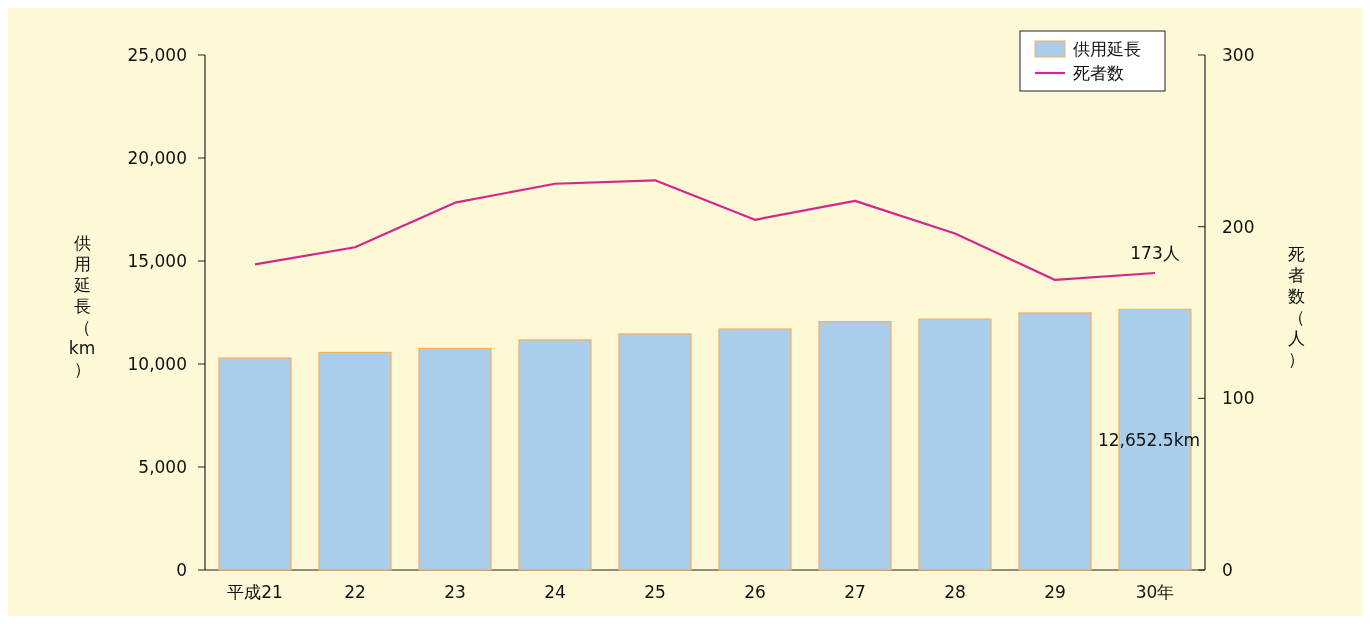 The width and height of the screenshot is (1370, 624). I want to click on x-tick-label: 24, so click(555, 592).